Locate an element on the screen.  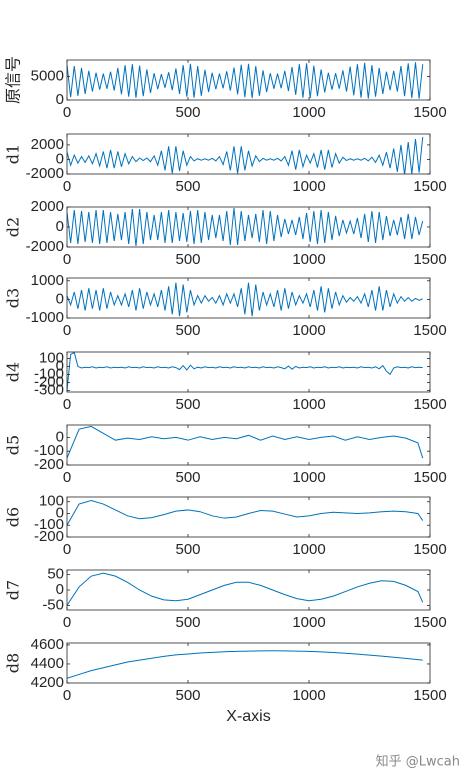
y-axis-label: d7 is located at coordinates (13, 590).